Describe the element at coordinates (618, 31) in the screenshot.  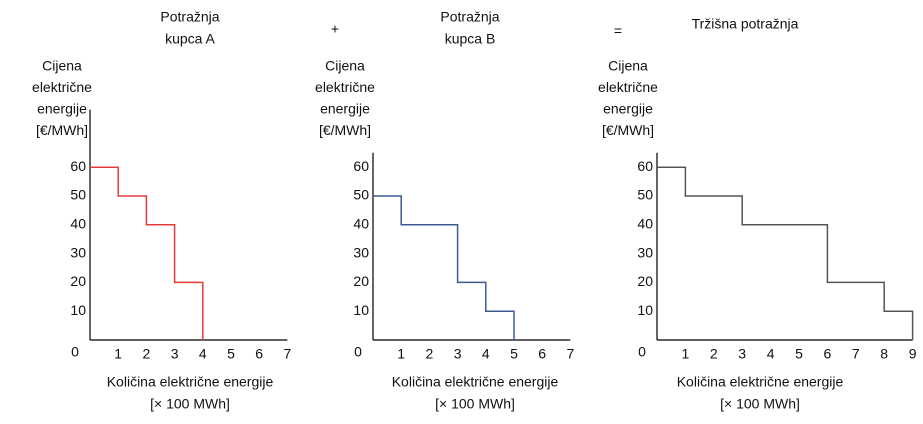
I see `equals-sign: =` at that location.